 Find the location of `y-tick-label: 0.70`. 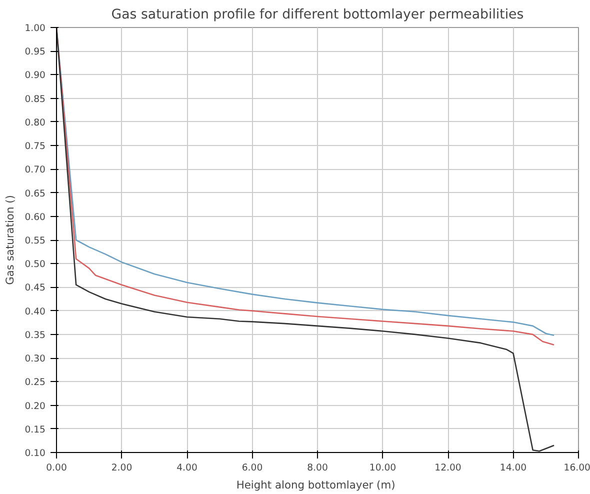

y-tick-label: 0.70 is located at coordinates (35, 170).